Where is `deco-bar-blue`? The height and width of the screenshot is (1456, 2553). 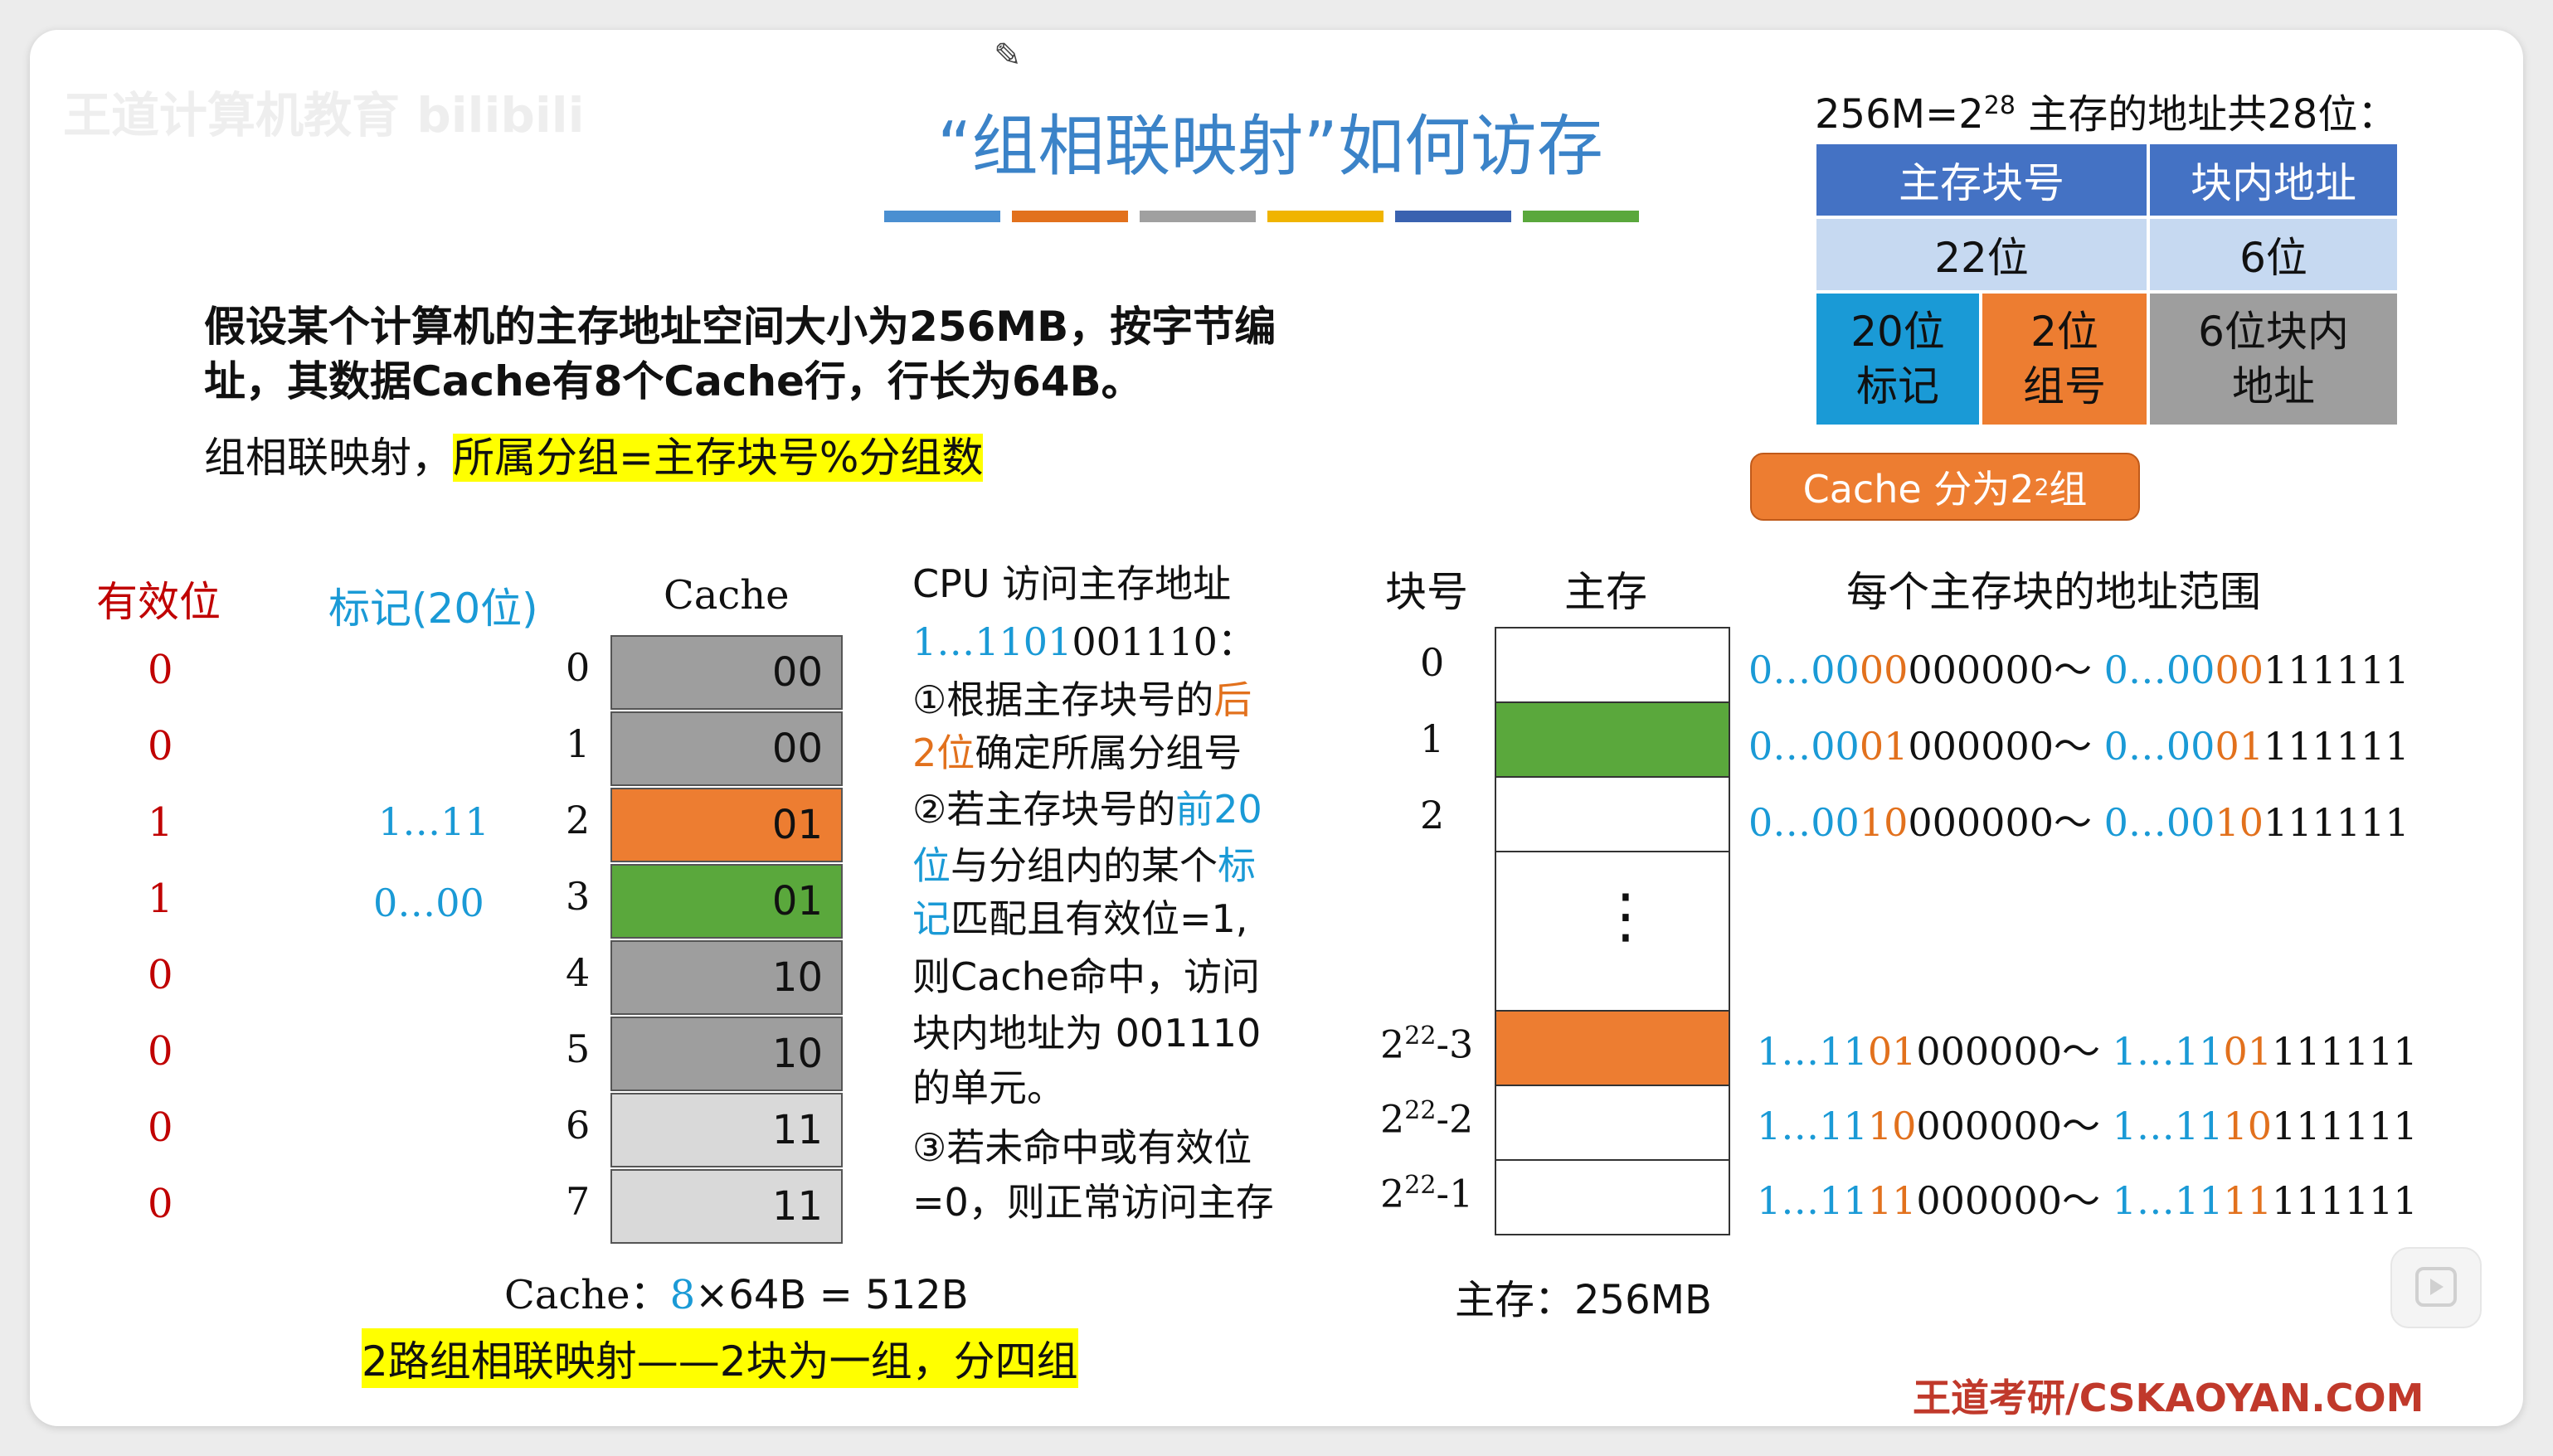 deco-bar-blue is located at coordinates (942, 216).